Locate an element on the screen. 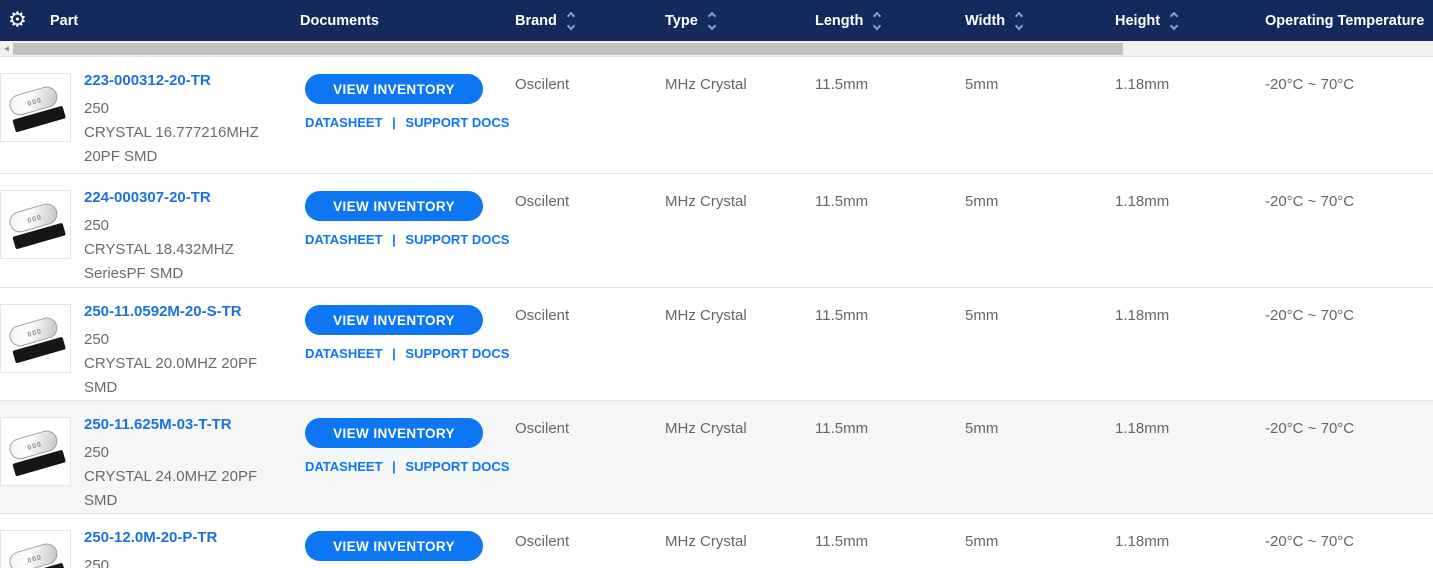 The height and width of the screenshot is (568, 1433). header-label-width: Width is located at coordinates (985, 20).